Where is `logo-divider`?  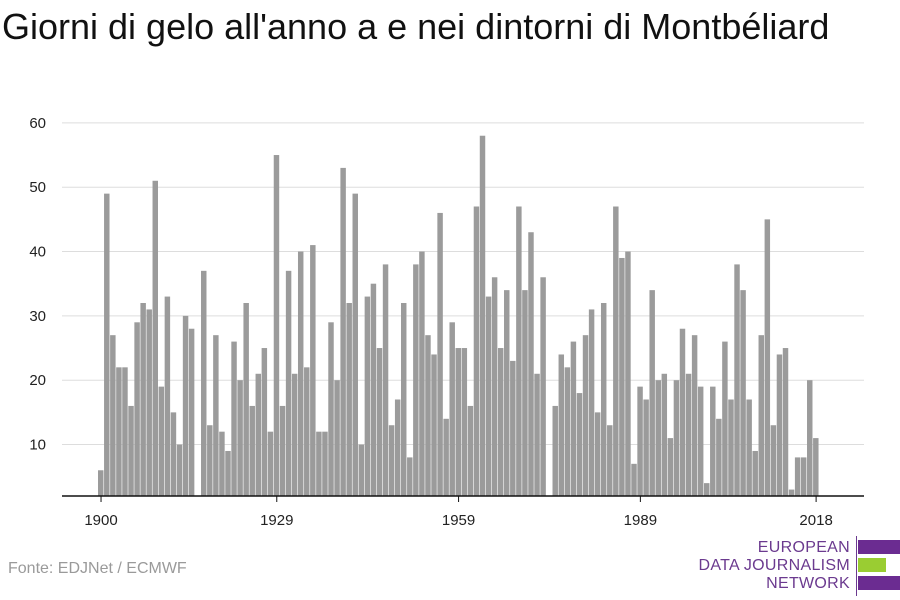
logo-divider is located at coordinates (856, 566).